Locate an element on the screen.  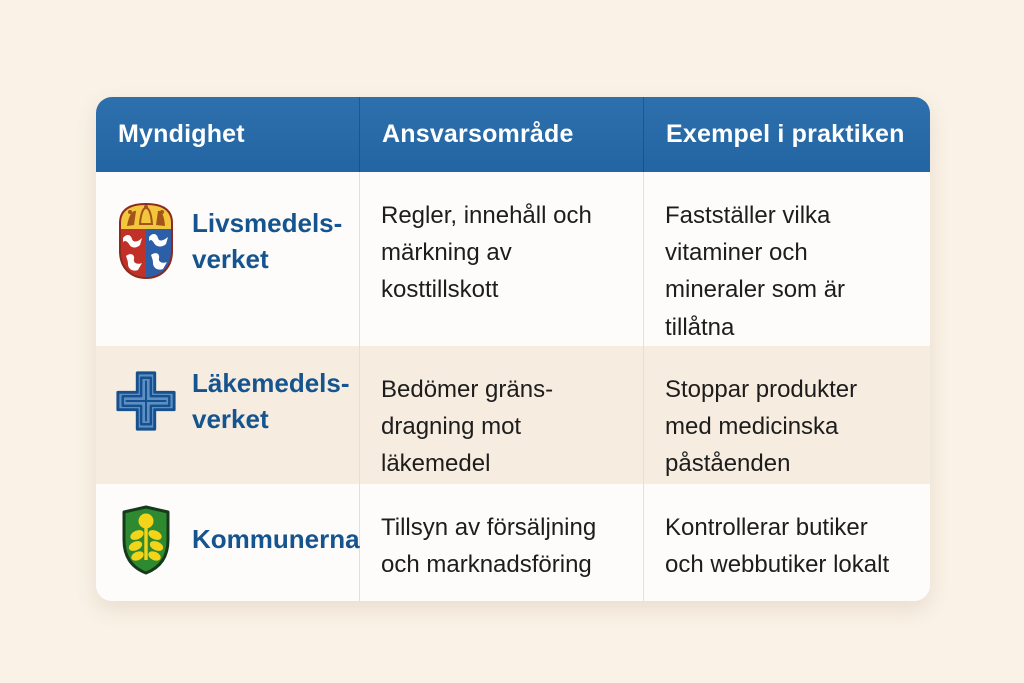
authority-cell: Kommunerna is located at coordinates (228, 542).